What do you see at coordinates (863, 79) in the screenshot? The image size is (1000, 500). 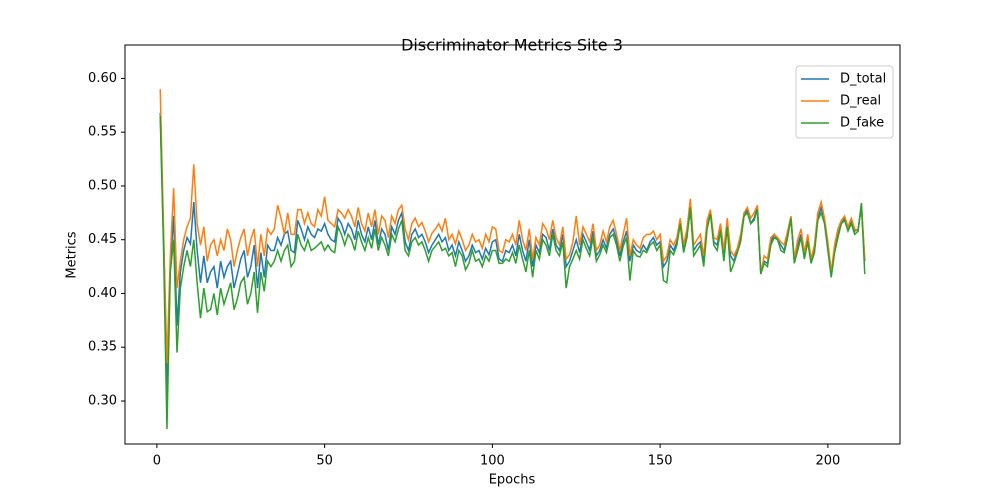 I see `legend-label: D_total` at bounding box center [863, 79].